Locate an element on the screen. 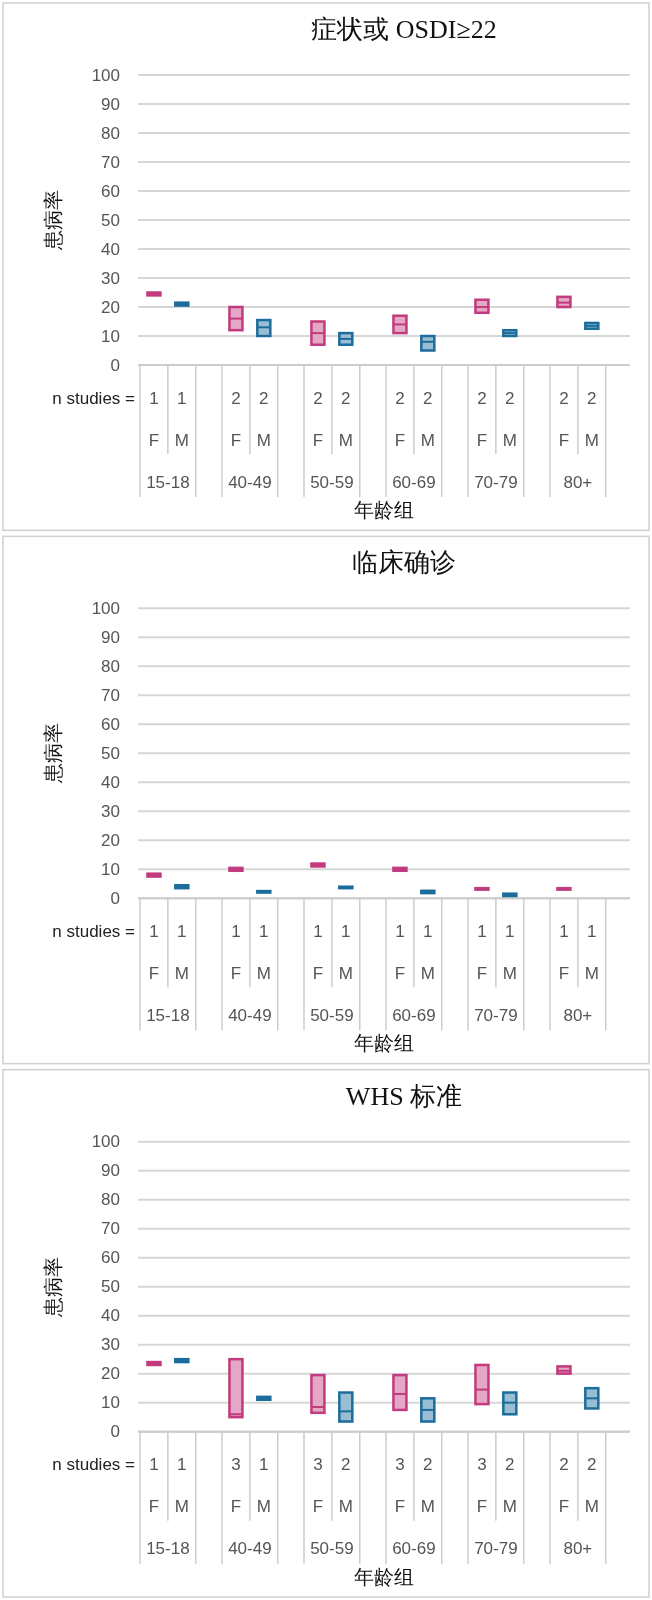 The height and width of the screenshot is (1600, 652). x-tick-label: 70-79 is located at coordinates (496, 482).